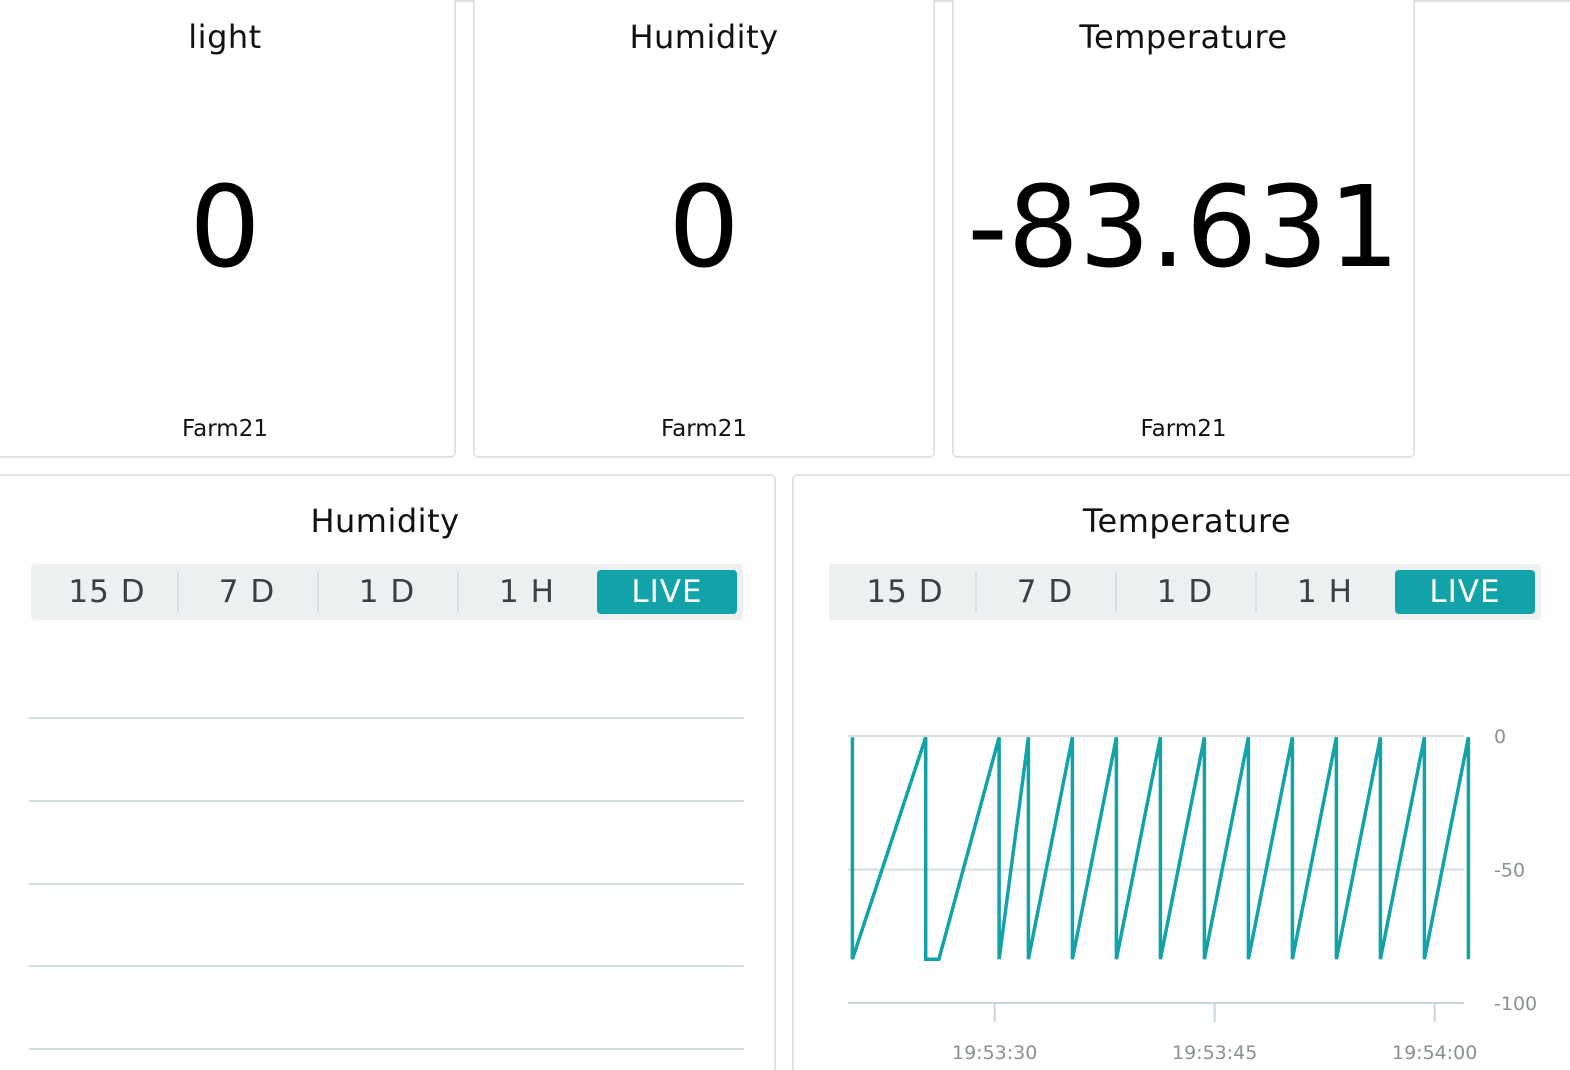  What do you see at coordinates (1183, 37) in the screenshot?
I see `widget-title: Temperature` at bounding box center [1183, 37].